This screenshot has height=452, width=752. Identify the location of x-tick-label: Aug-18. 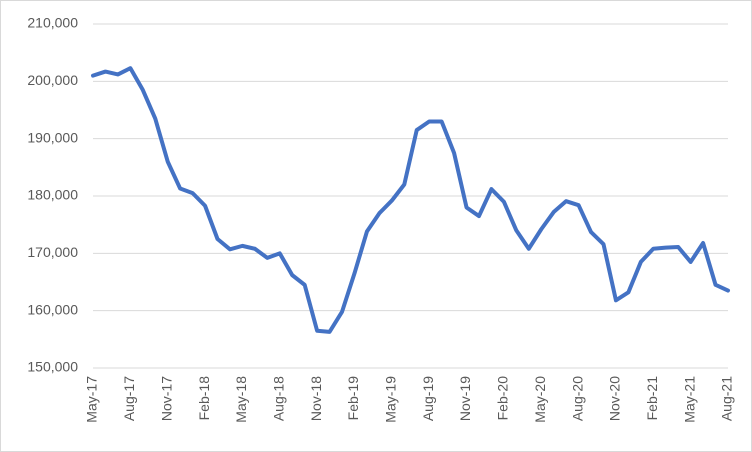
(278, 398).